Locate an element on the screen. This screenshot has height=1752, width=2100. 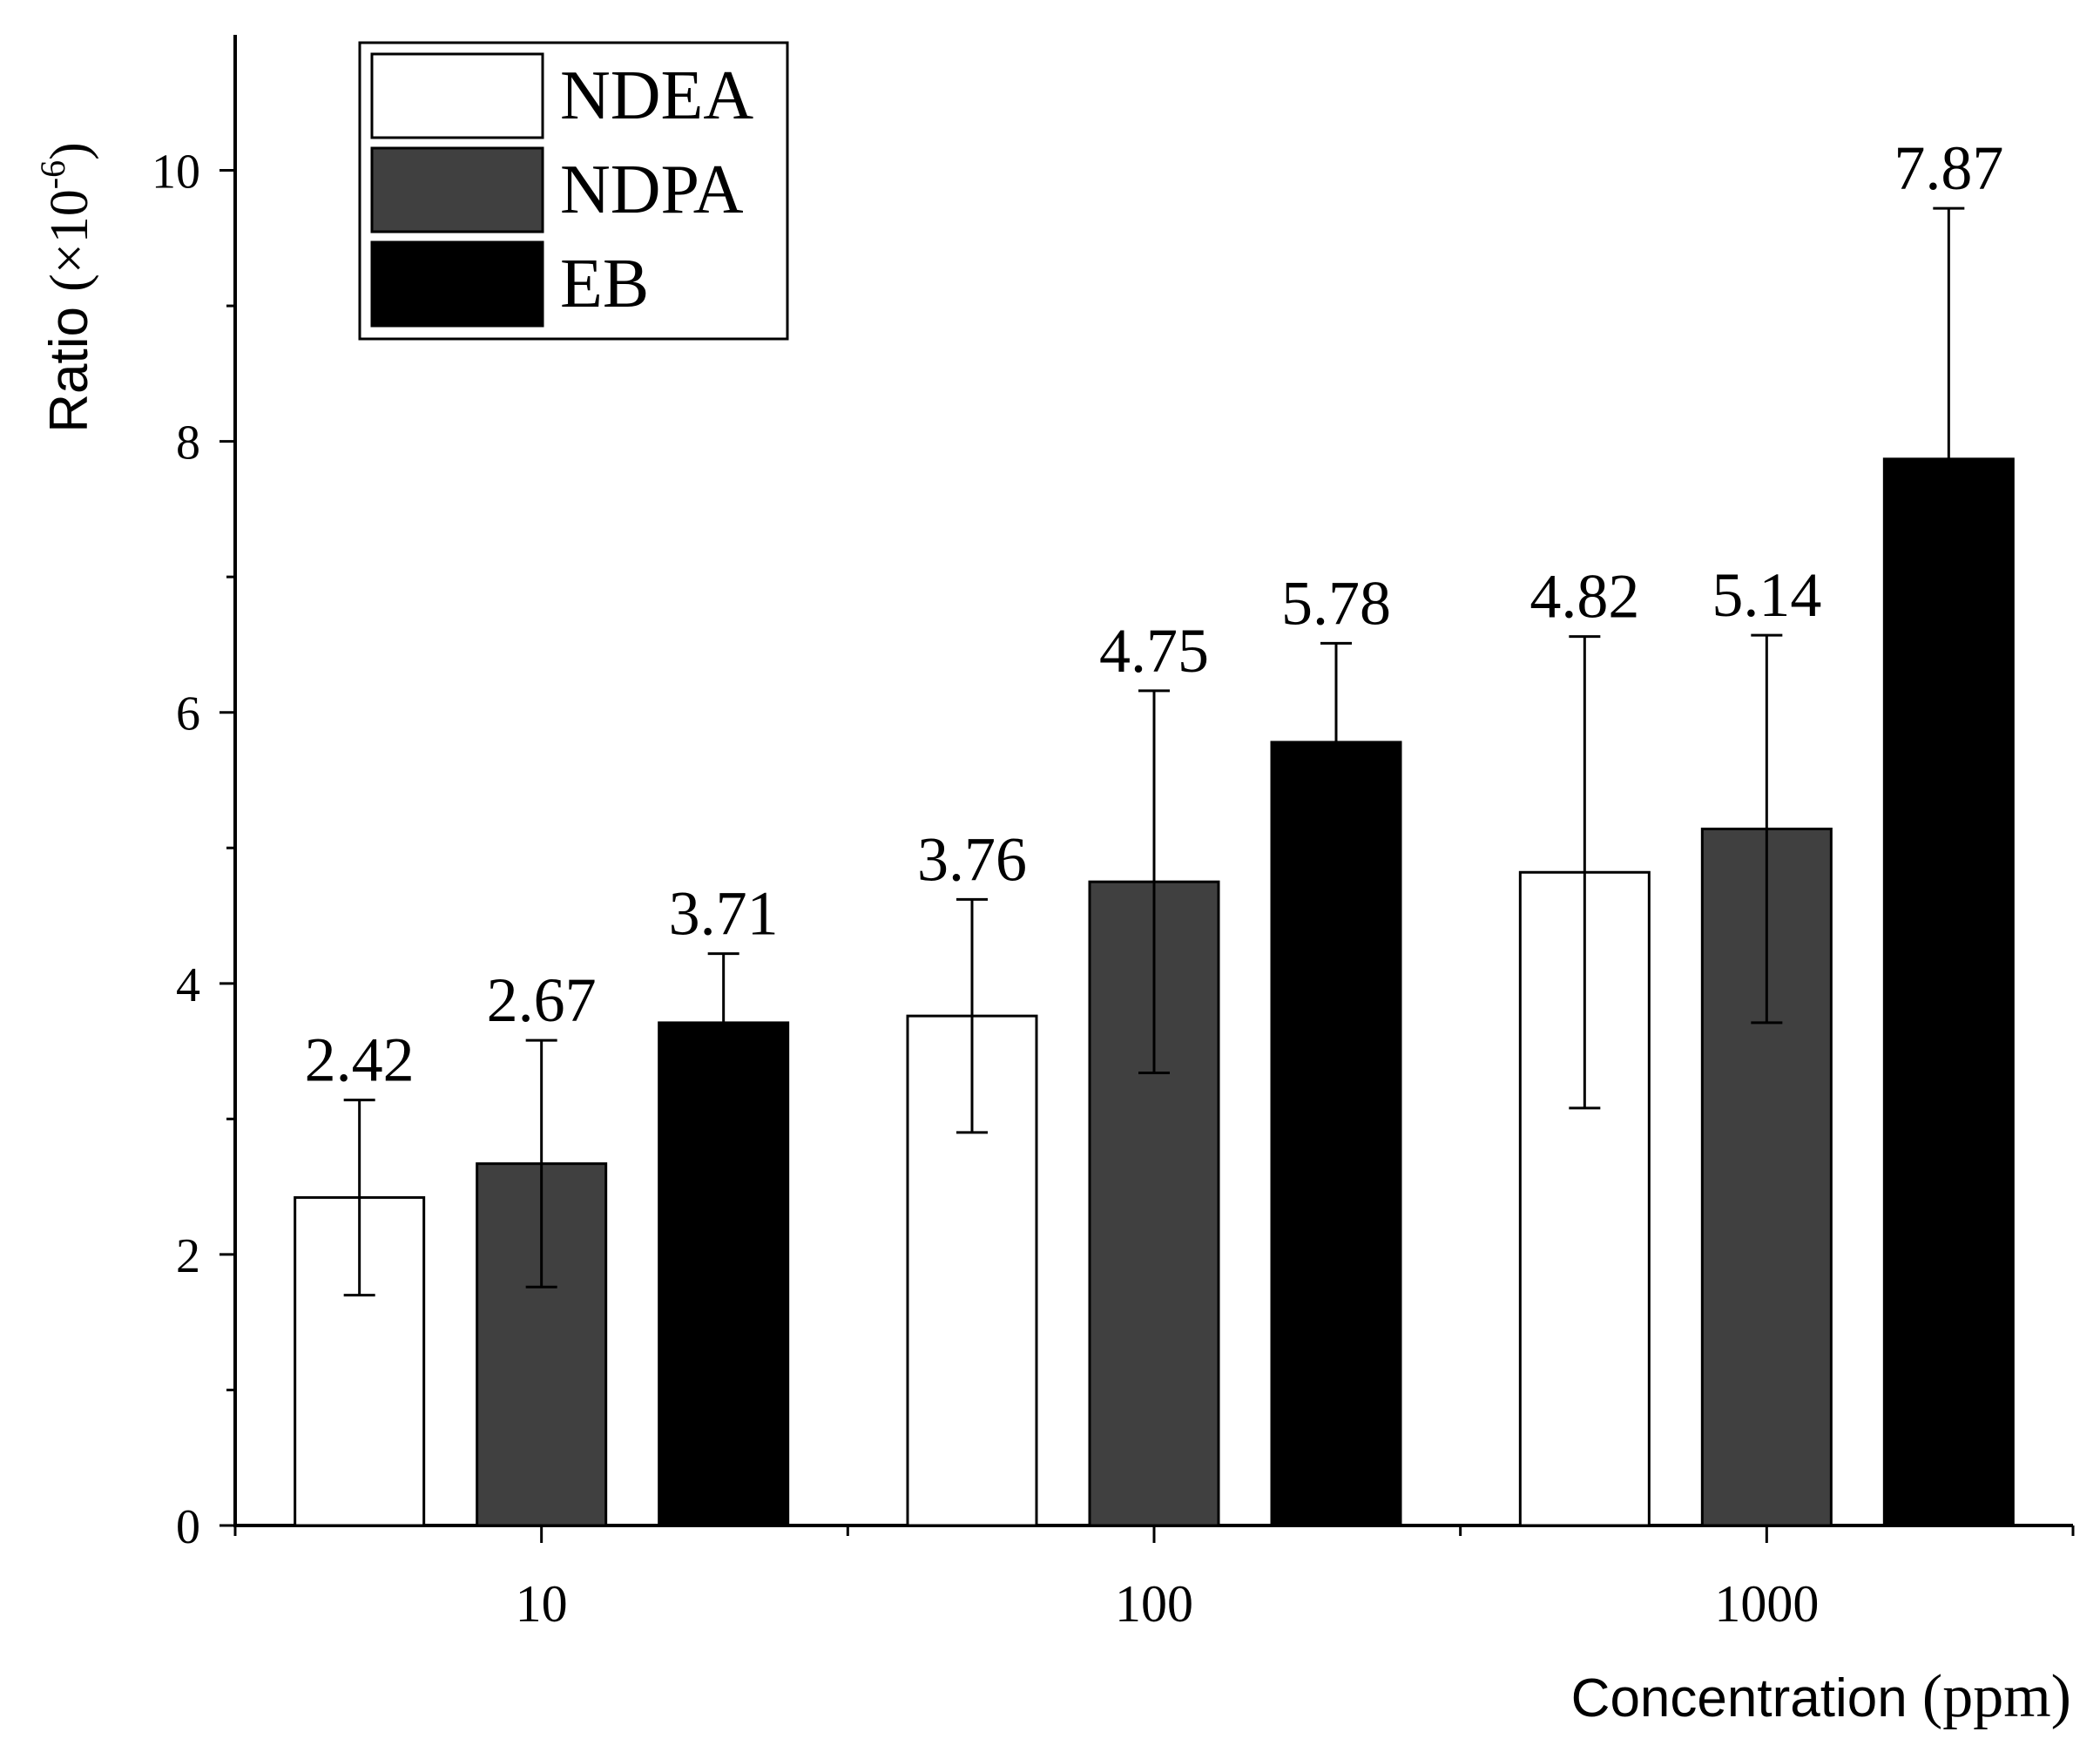
legend-swatch-eb is located at coordinates (457, 284).